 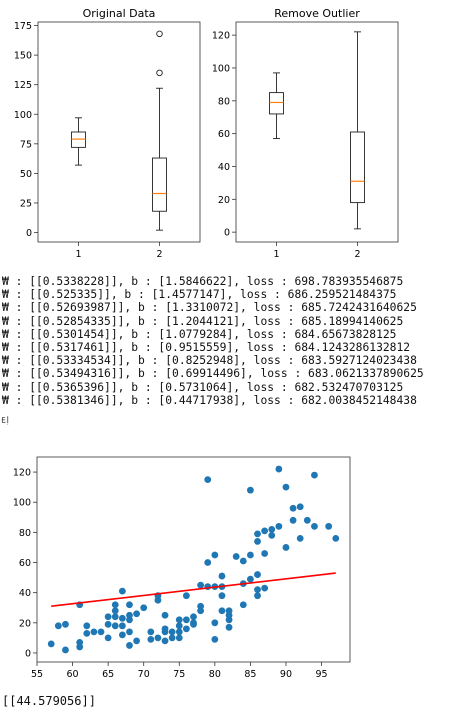 I want to click on x-tick-label: 80, so click(x=215, y=674).